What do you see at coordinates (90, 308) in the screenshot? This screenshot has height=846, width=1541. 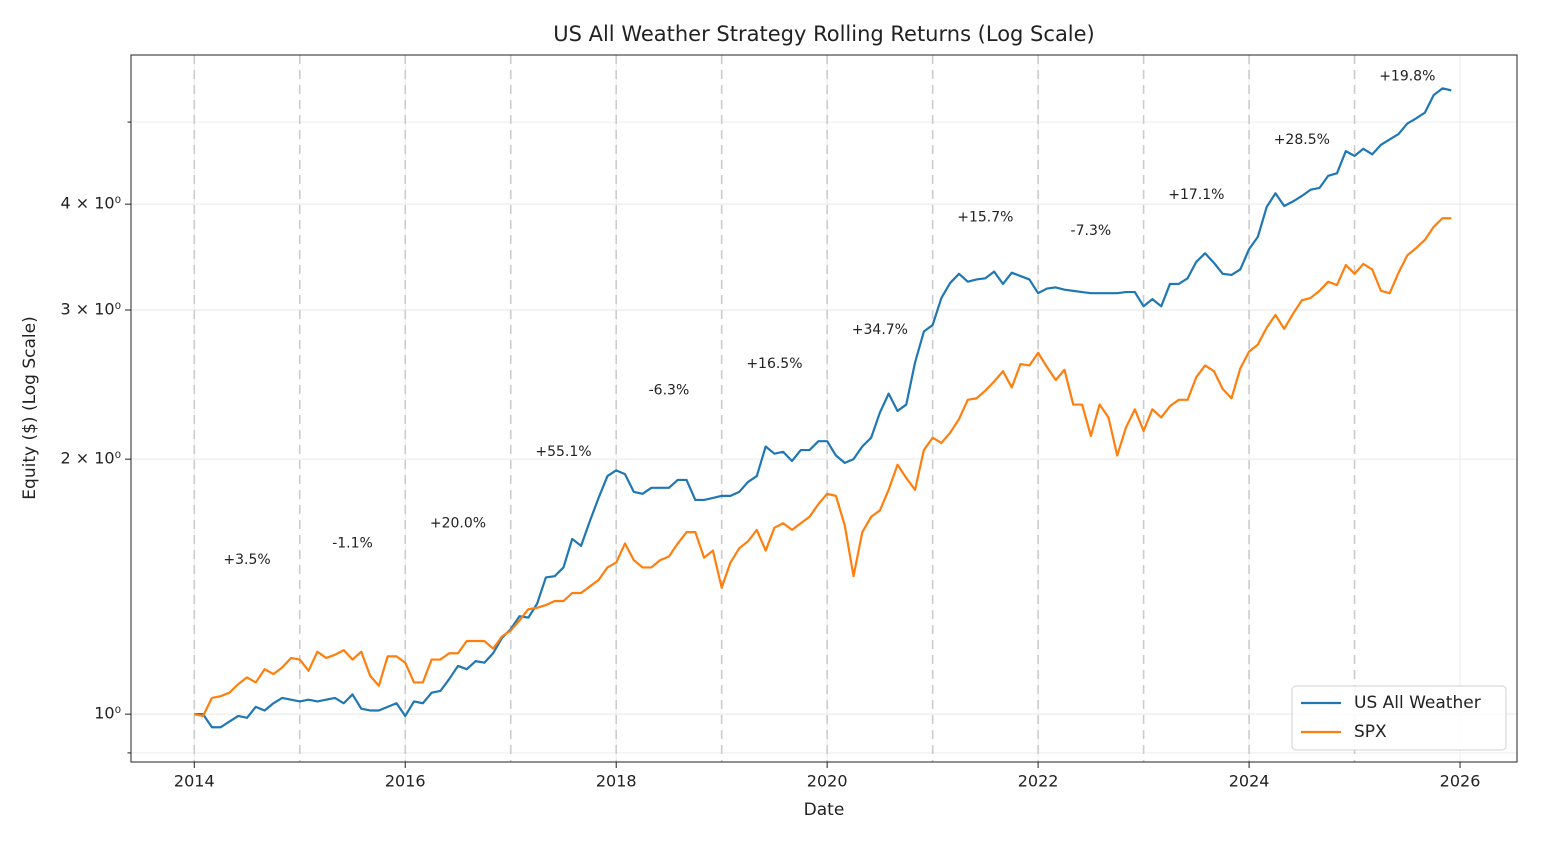 I see `y-tick-label: 3 × 10⁰` at bounding box center [90, 308].